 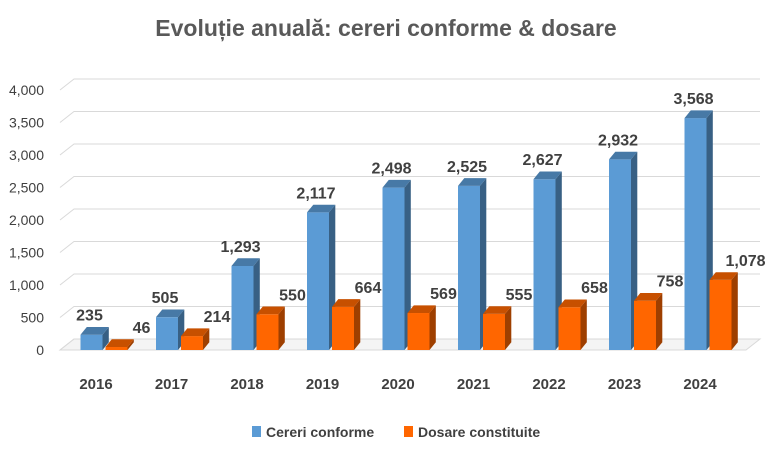 I want to click on data-label-cereri: 2,525, so click(x=467, y=167).